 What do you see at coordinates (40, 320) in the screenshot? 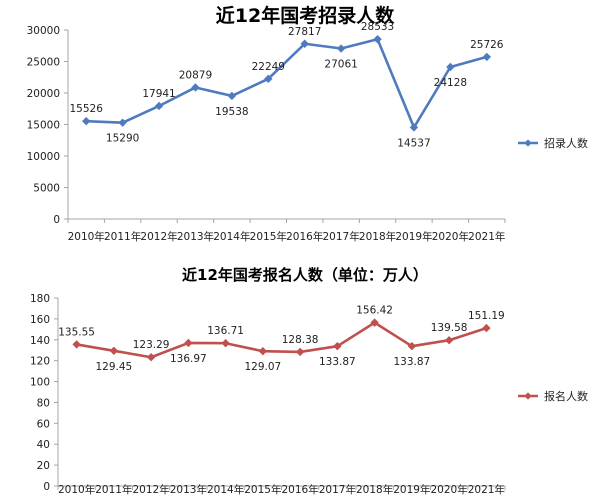
I see `y-tick-label: 160` at bounding box center [40, 320].